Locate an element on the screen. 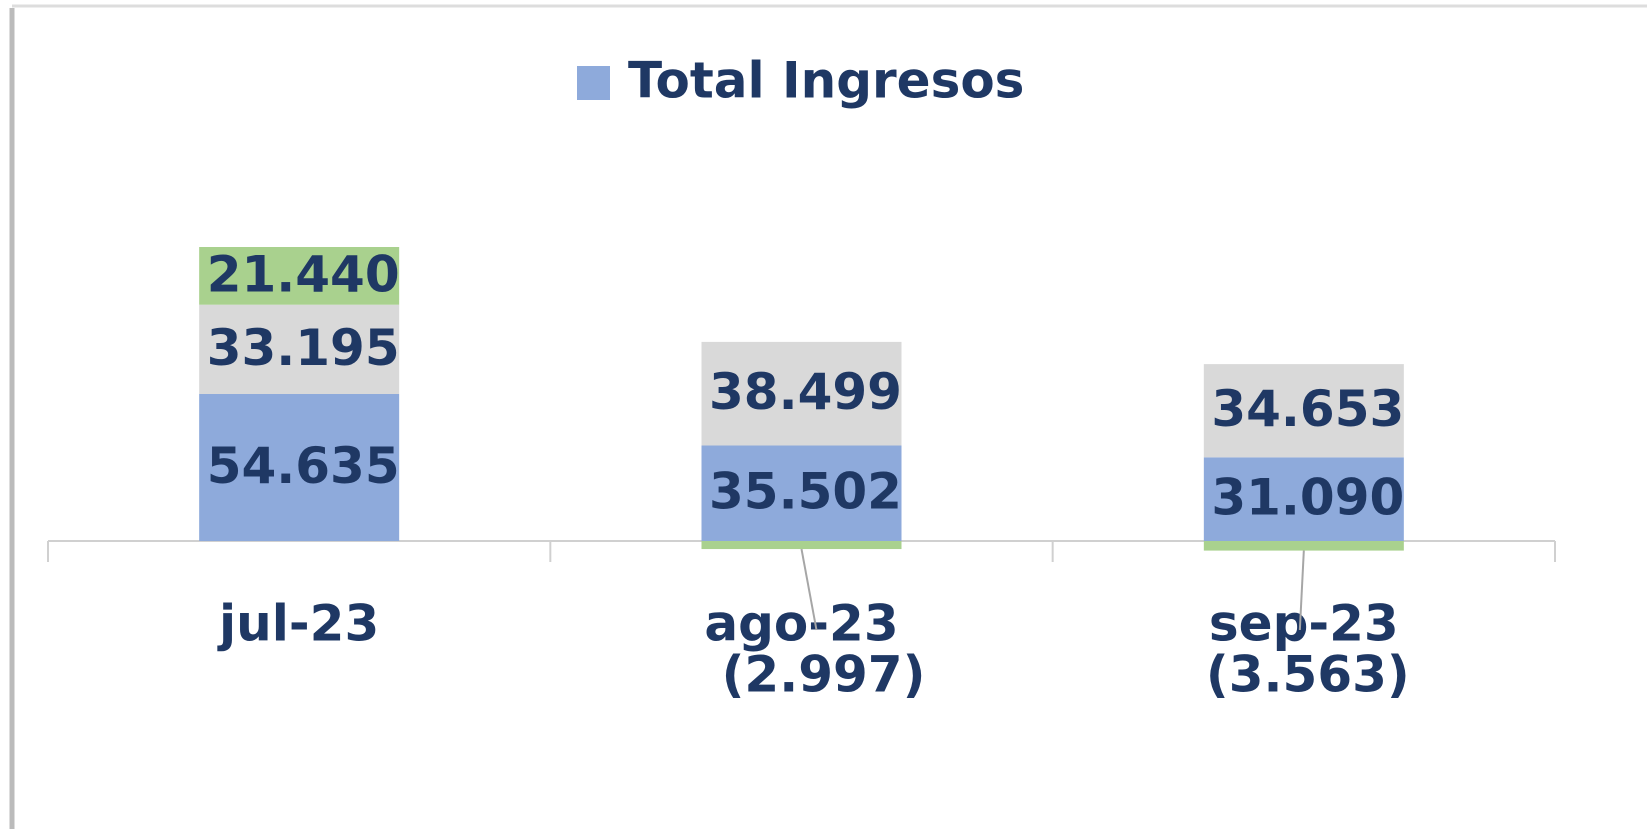 This screenshot has height=833, width=1647. x-tick-label: sep-23 is located at coordinates (1304, 624).